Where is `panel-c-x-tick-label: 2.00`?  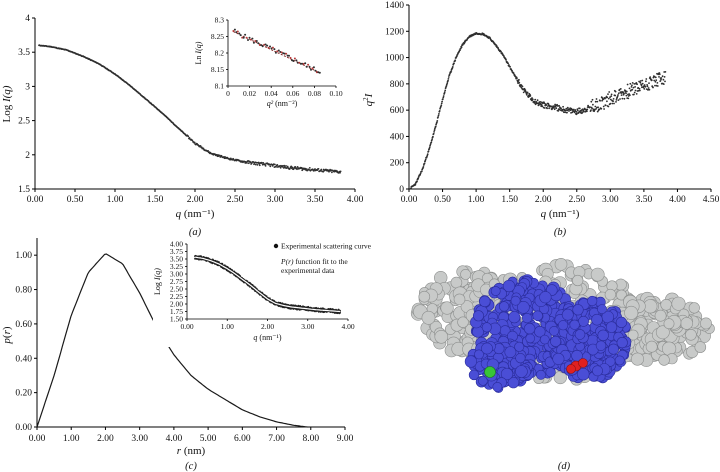
panel-c-x-tick-label: 2.00 is located at coordinates (105, 439).